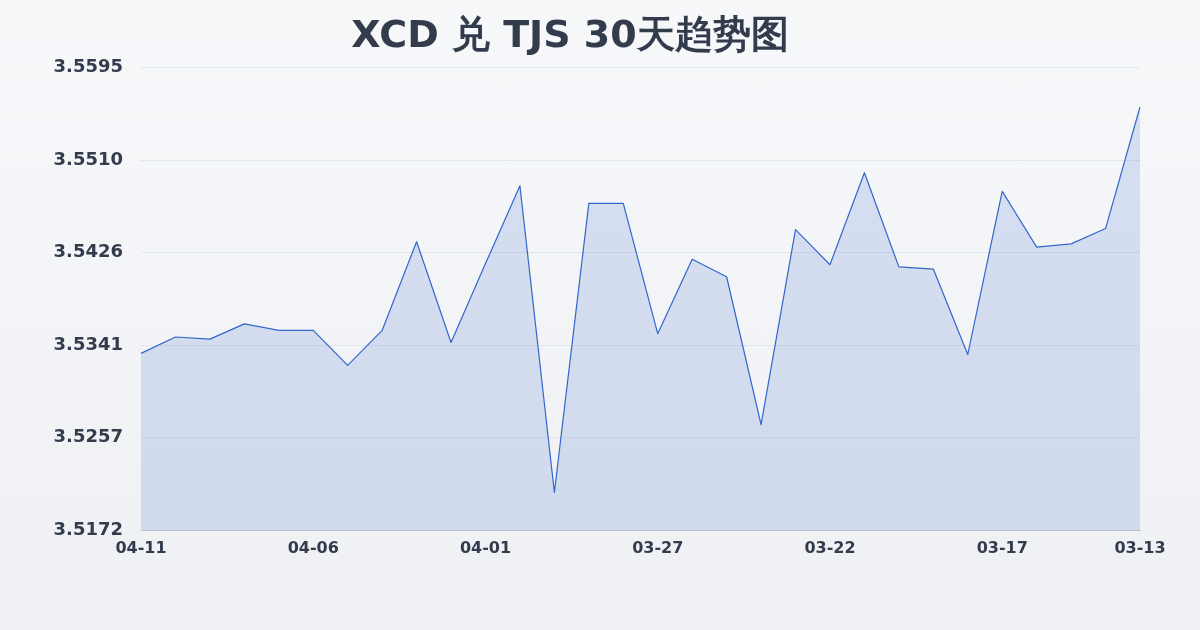 This screenshot has height=630, width=1200. What do you see at coordinates (570, 33) in the screenshot?
I see `chart-title: XCD 兑 TJS 30天趋势图` at bounding box center [570, 33].